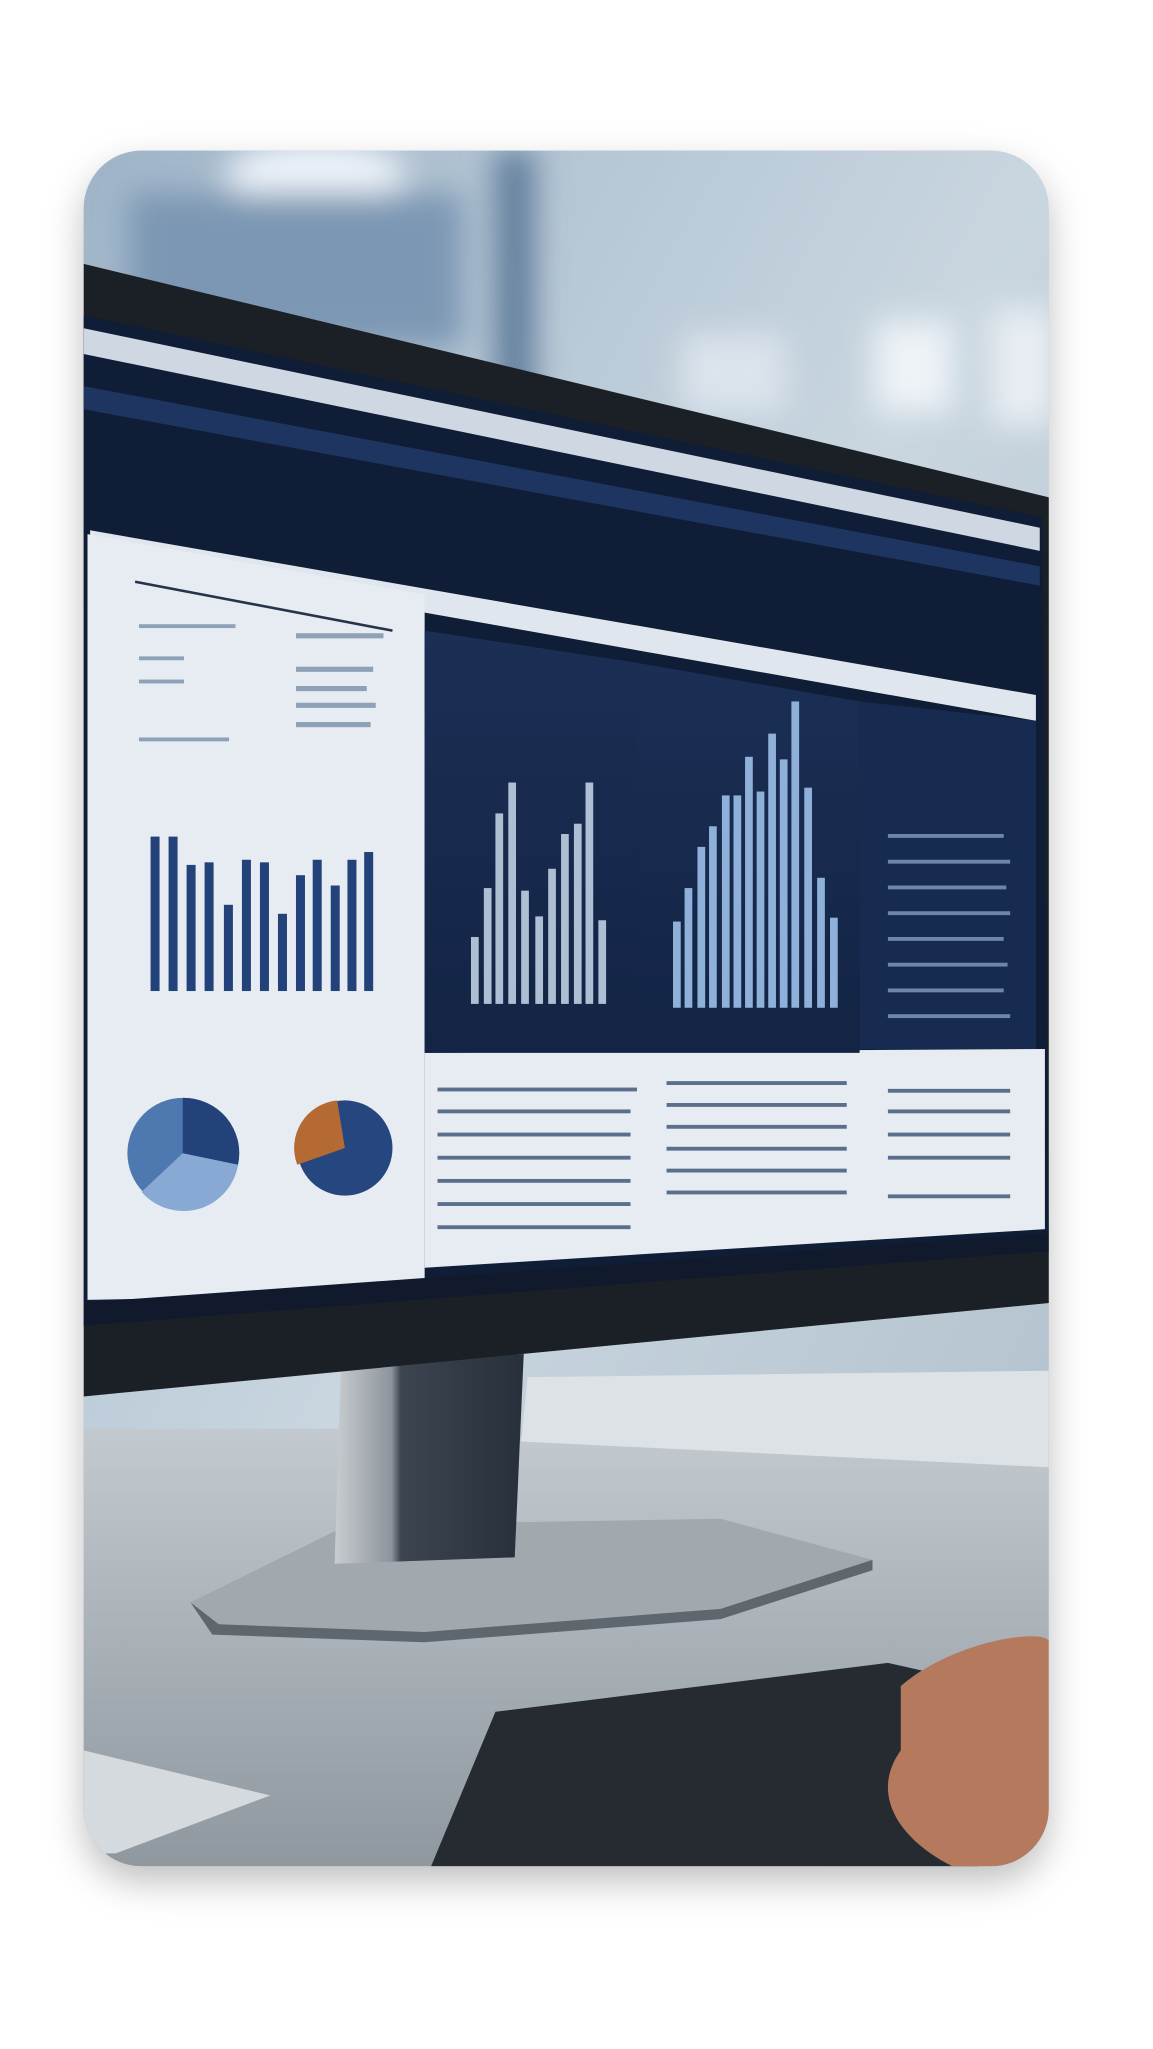 The height and width of the screenshot is (2049, 1153). Describe the element at coordinates (785, 1419) in the screenshot. I see `desk-object` at that location.